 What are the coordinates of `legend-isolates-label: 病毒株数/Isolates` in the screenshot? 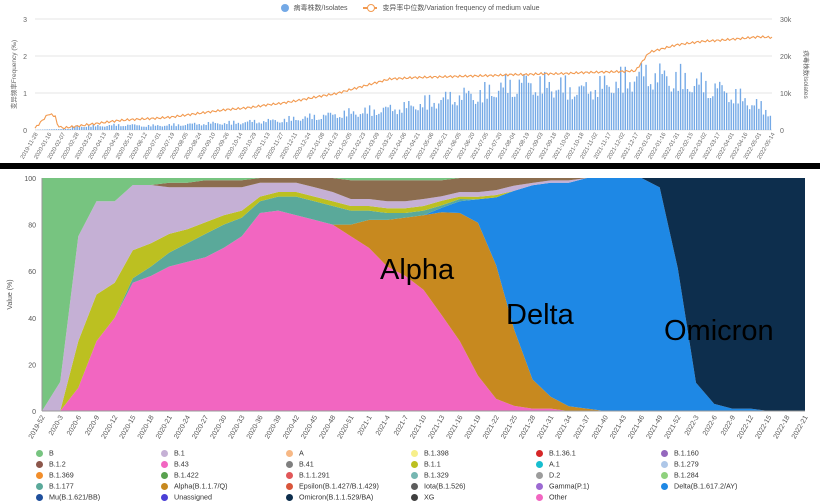 It's located at (320, 8).